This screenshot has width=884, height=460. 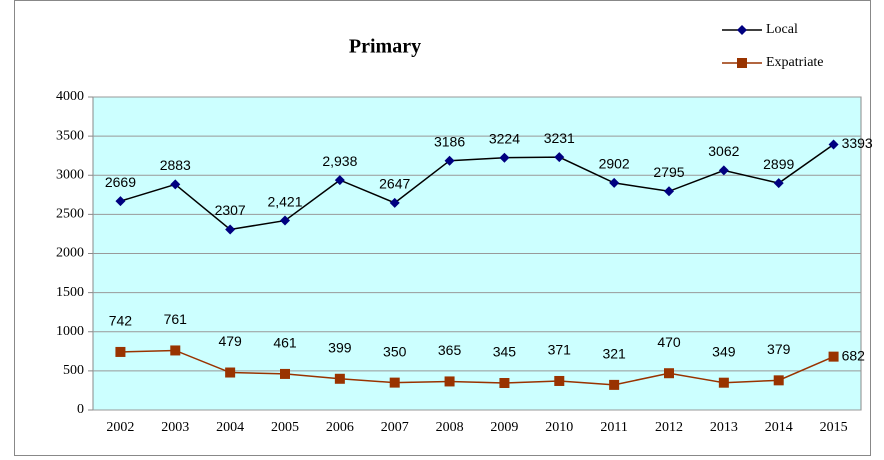 What do you see at coordinates (395, 427) in the screenshot?
I see `x-tick-label: 2007` at bounding box center [395, 427].